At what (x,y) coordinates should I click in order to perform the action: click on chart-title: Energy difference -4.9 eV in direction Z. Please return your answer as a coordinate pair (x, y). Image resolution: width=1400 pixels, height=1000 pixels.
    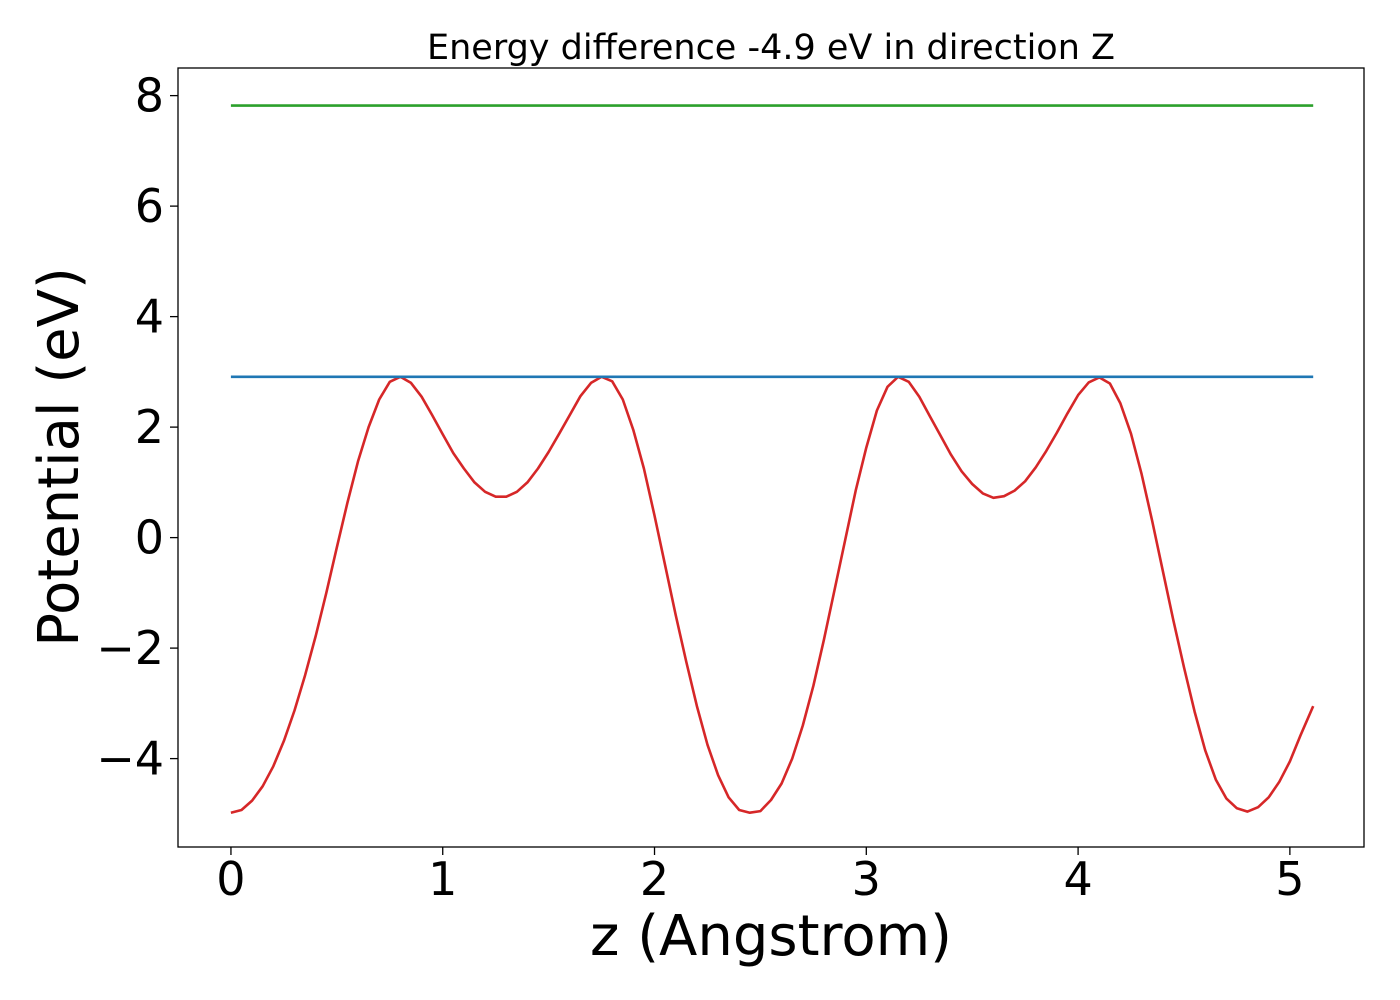
    Looking at the image, I should click on (771, 48).